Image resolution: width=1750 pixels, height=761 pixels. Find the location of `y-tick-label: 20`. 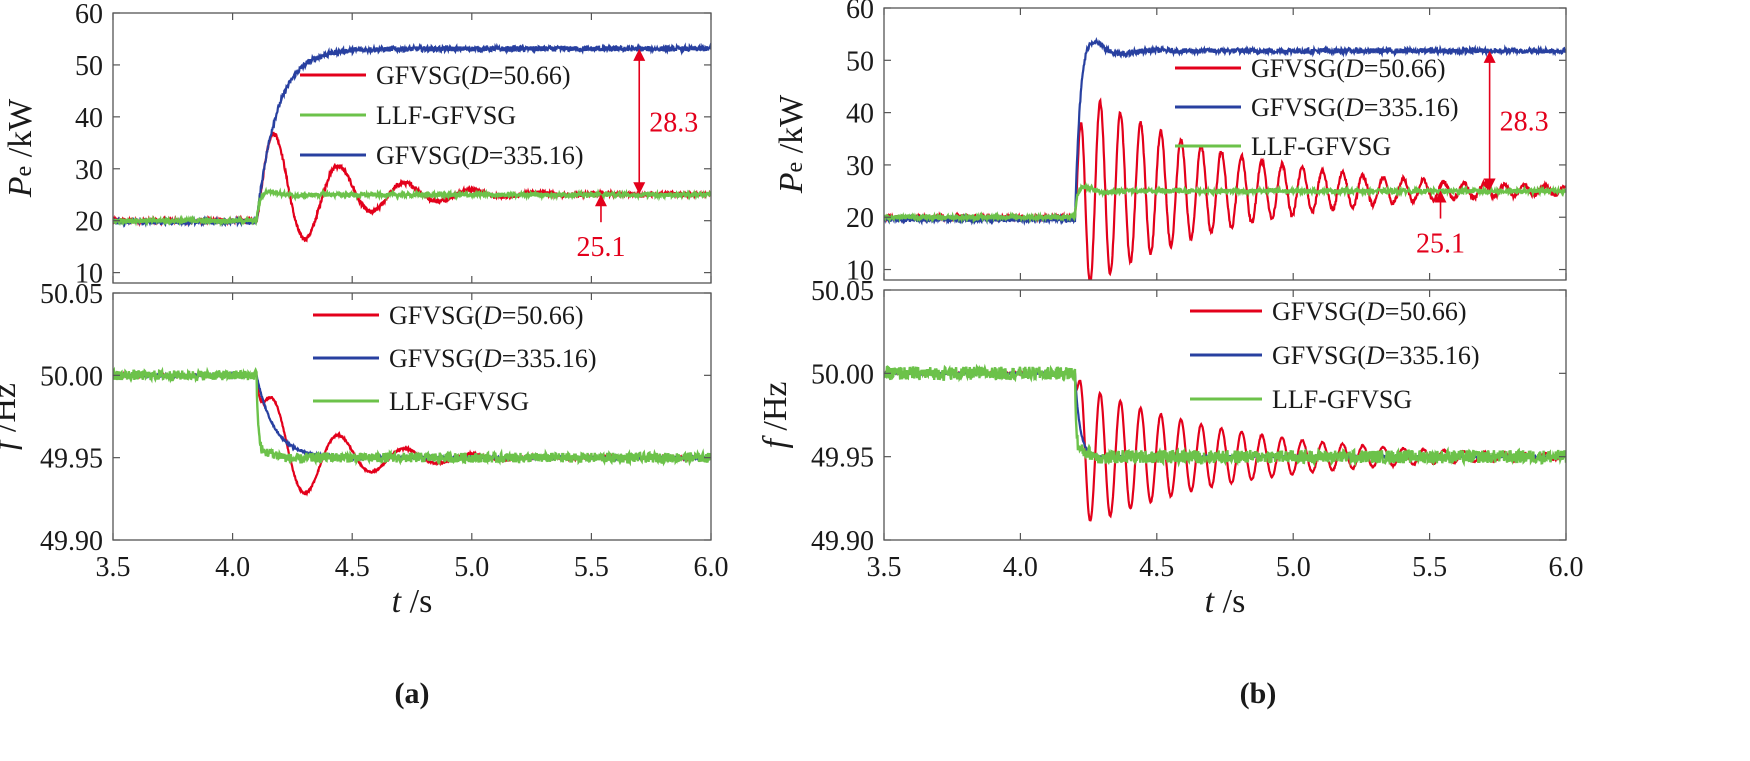

y-tick-label: 20 is located at coordinates (860, 218).